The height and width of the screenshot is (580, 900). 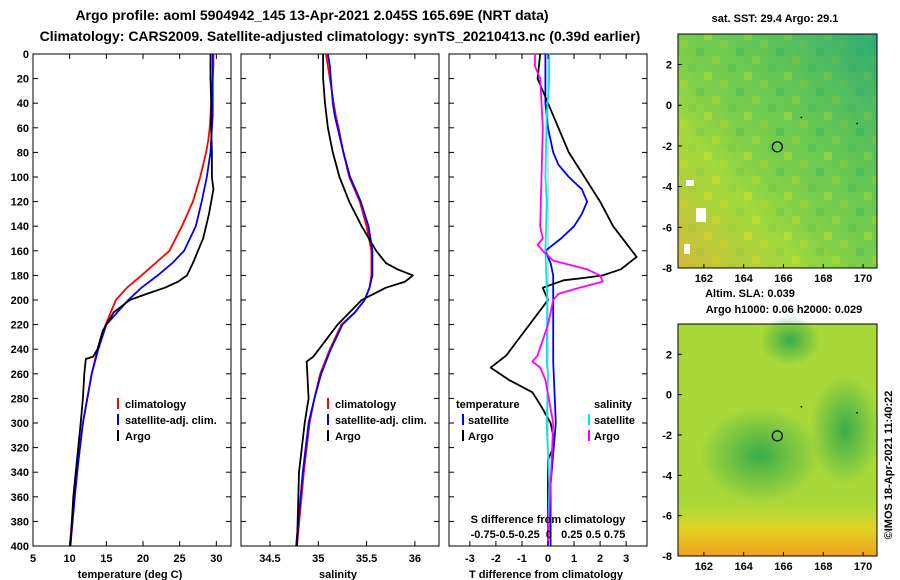 What do you see at coordinates (589, 435) in the screenshot?
I see `legend-swatch-sal-argo` at bounding box center [589, 435].